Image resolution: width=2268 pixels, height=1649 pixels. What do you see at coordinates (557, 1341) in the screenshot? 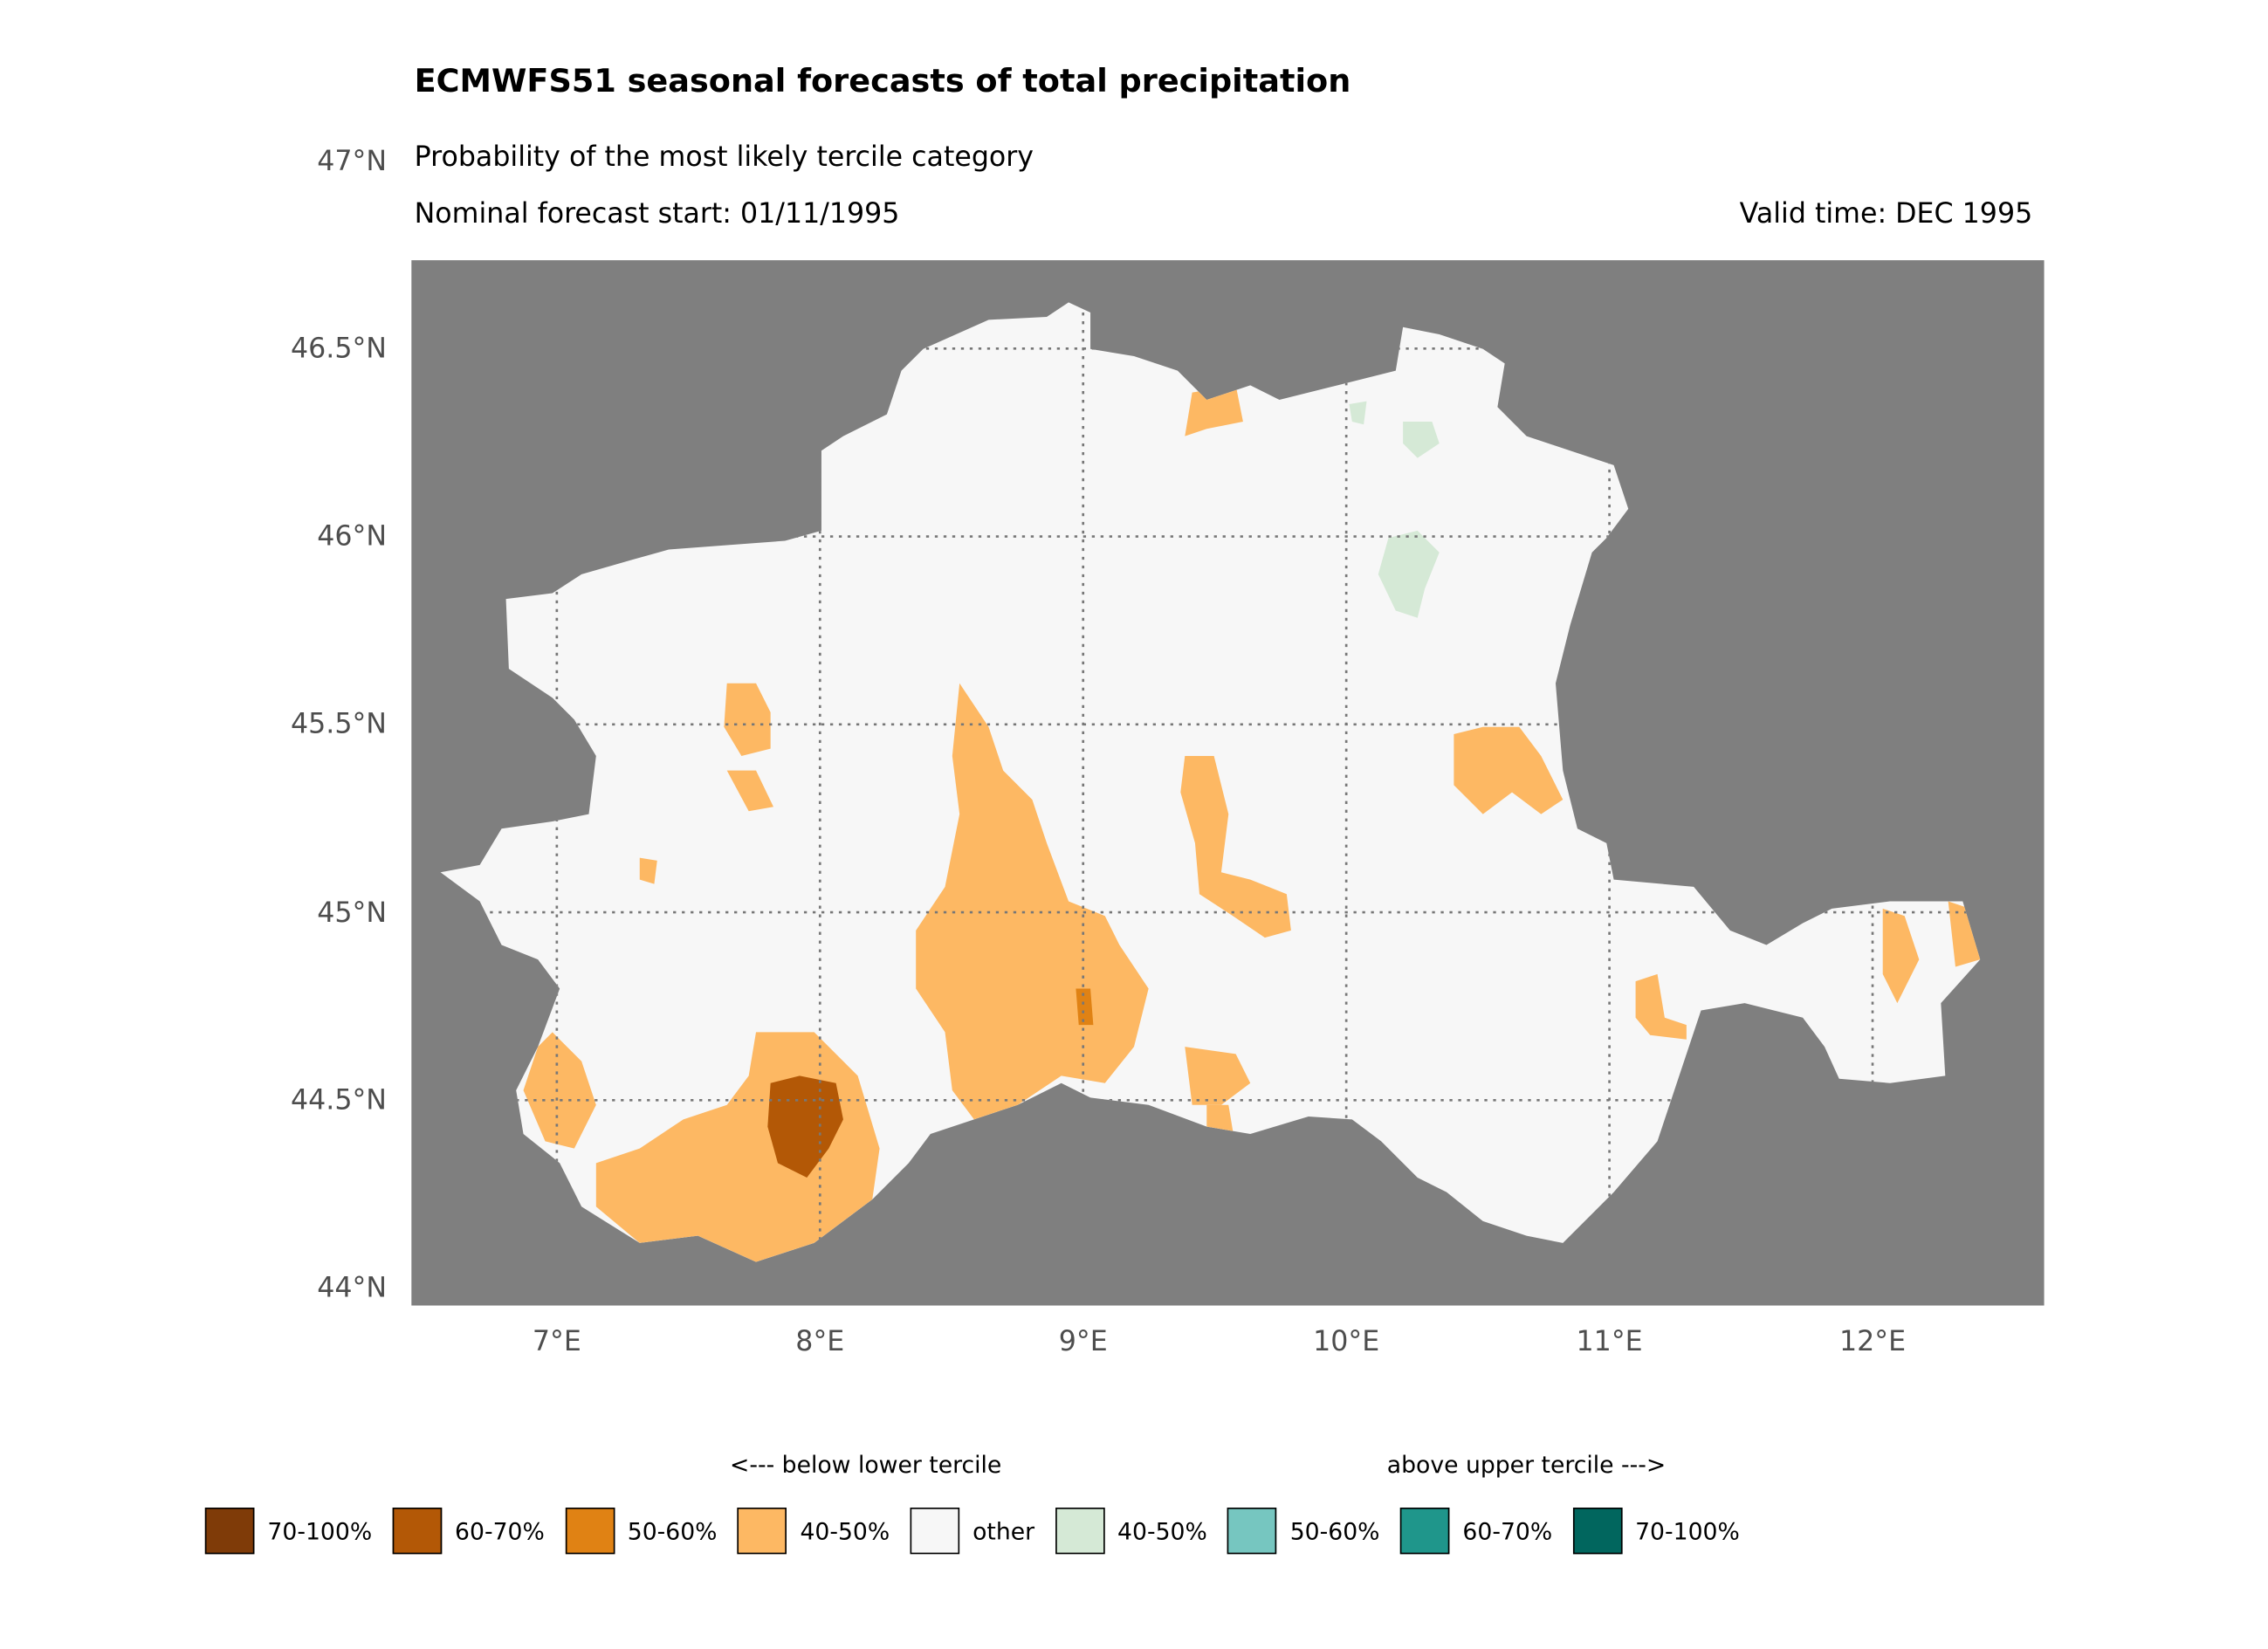
I see `lon-tick-label: 7°E` at bounding box center [557, 1341].